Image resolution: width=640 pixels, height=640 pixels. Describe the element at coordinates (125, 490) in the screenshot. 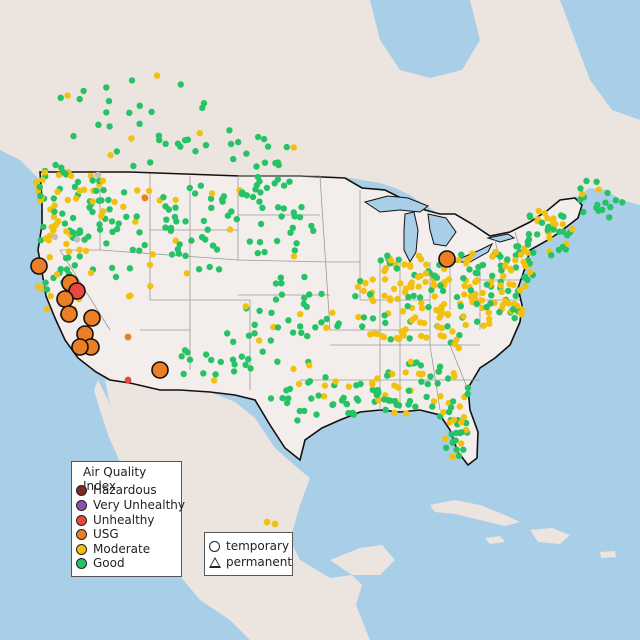

I see `legend-label: Hazardous` at that location.